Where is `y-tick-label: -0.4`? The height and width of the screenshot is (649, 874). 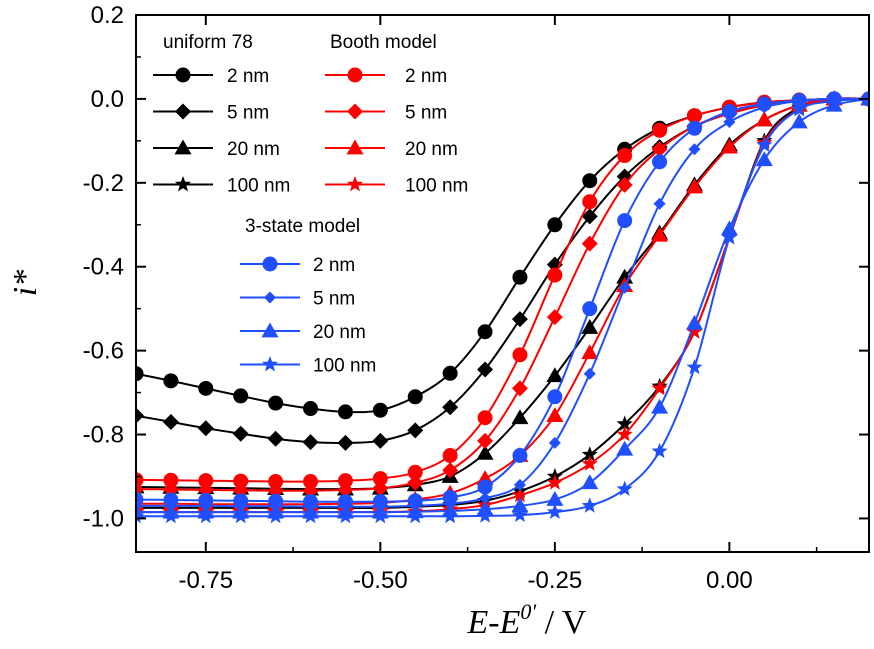
y-tick-label: -0.4 is located at coordinates (103, 267).